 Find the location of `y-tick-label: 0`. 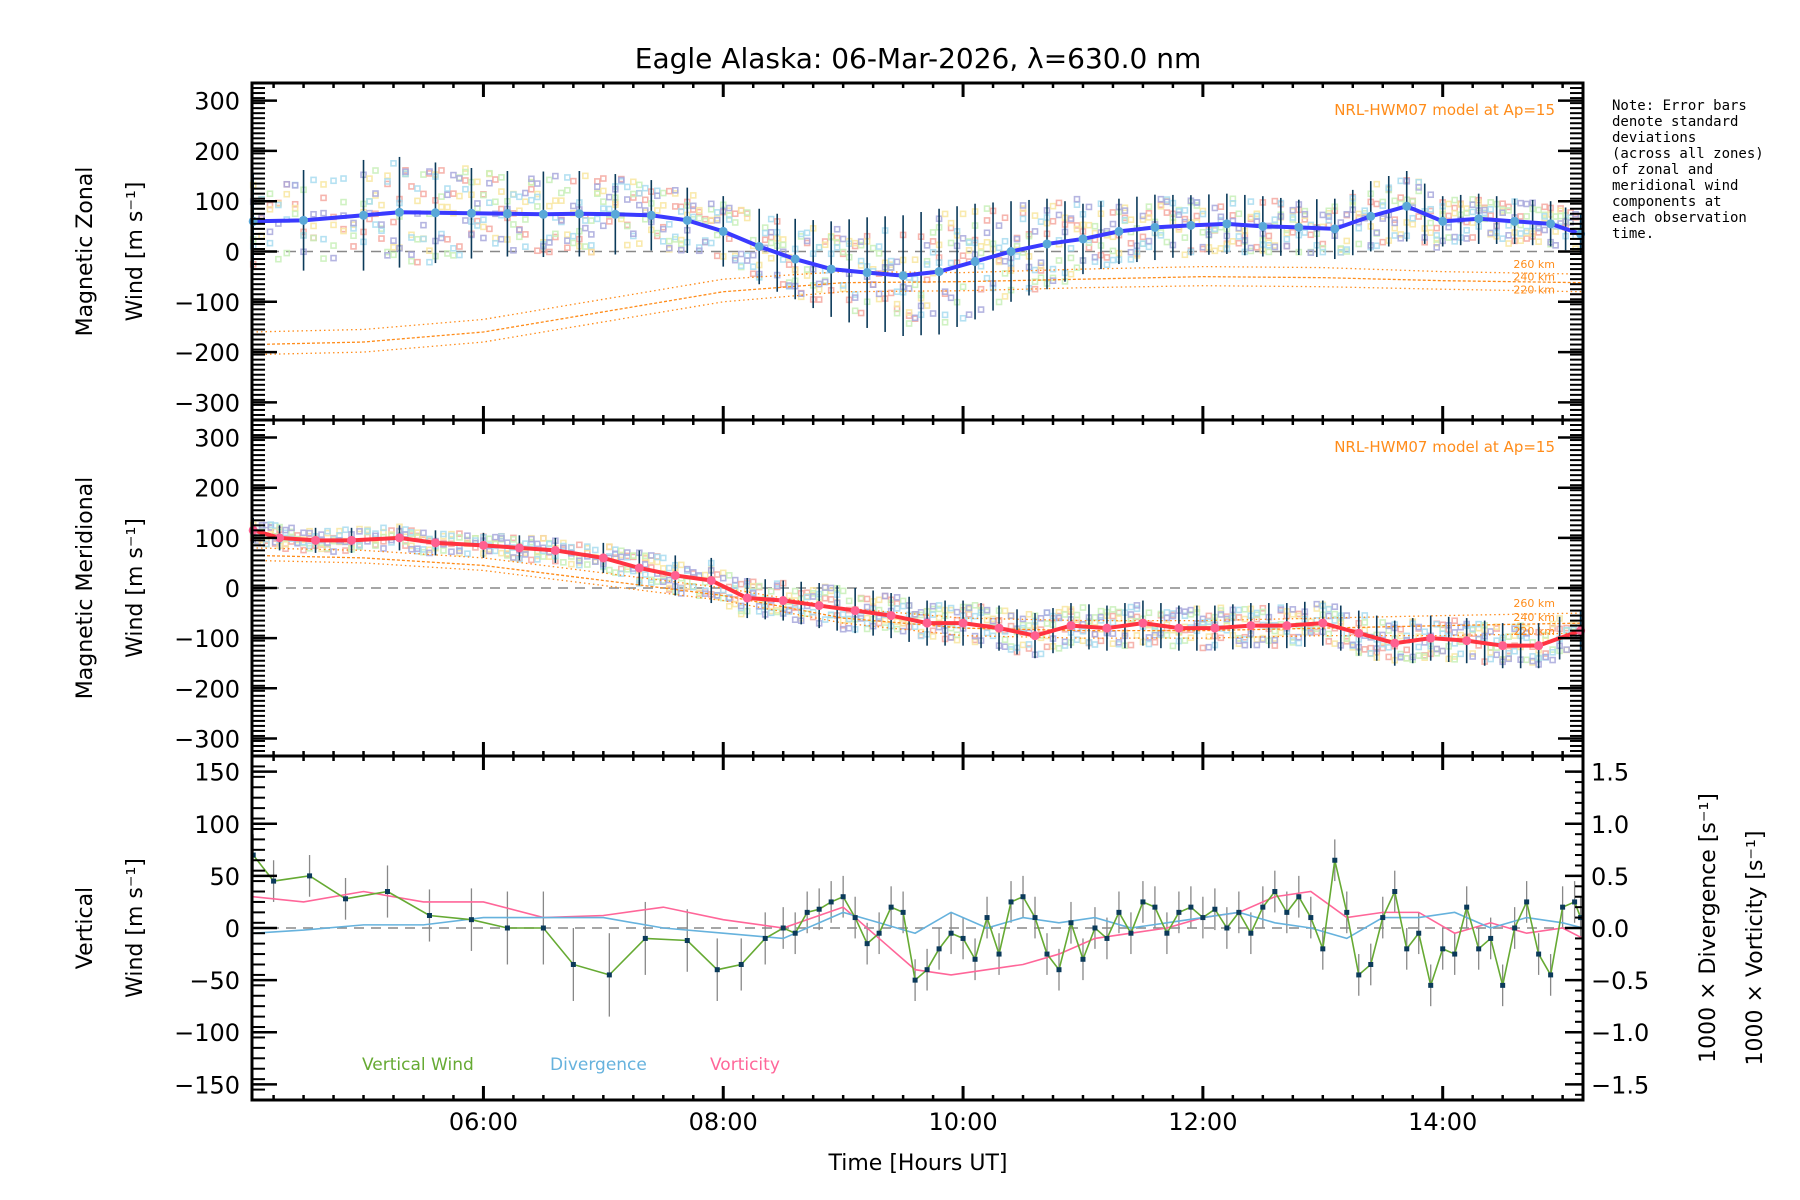

y-tick-label: 0 is located at coordinates (232, 589).